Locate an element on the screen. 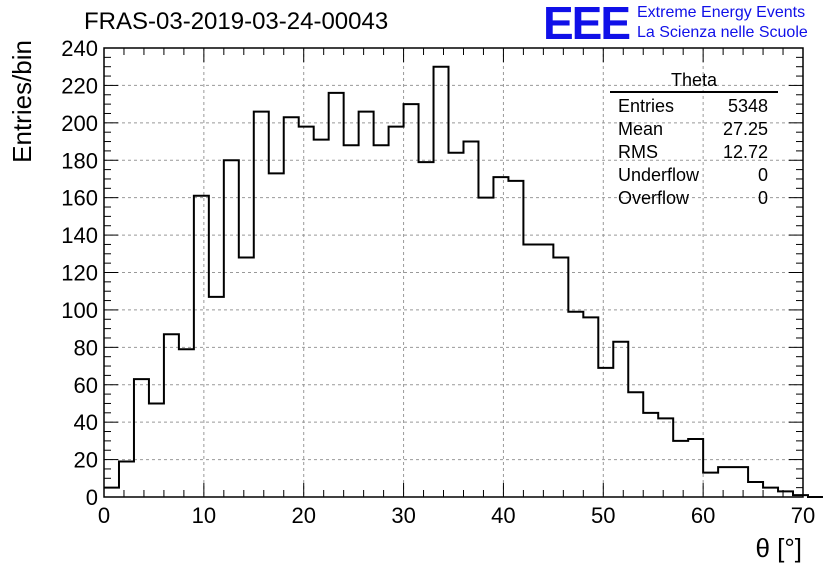 This screenshot has height=572, width=836. y-tick-label: 40 is located at coordinates (86, 422).